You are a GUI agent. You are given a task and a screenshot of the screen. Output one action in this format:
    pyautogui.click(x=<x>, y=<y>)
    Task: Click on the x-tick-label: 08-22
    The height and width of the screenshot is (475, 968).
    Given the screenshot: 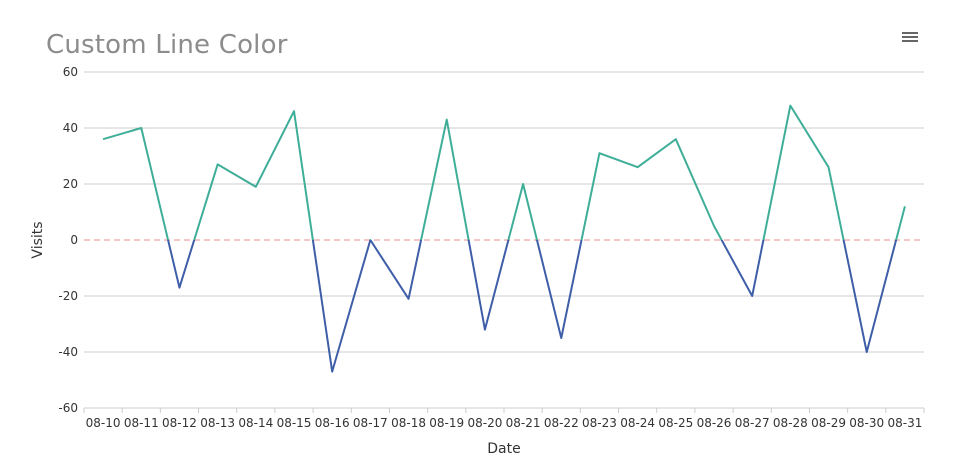 What is the action you would take?
    pyautogui.click(x=561, y=423)
    